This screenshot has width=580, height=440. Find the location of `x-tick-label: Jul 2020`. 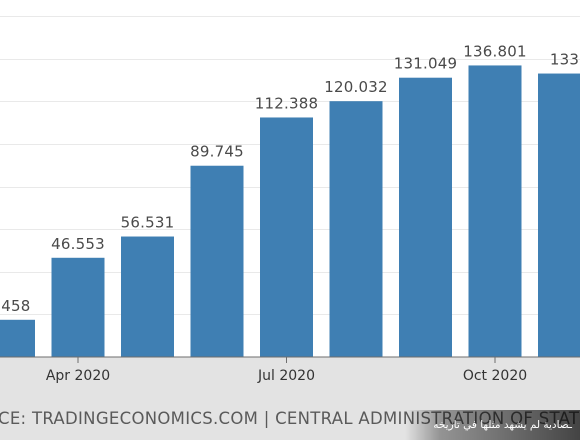

x-tick-label: Jul 2020 is located at coordinates (286, 376).